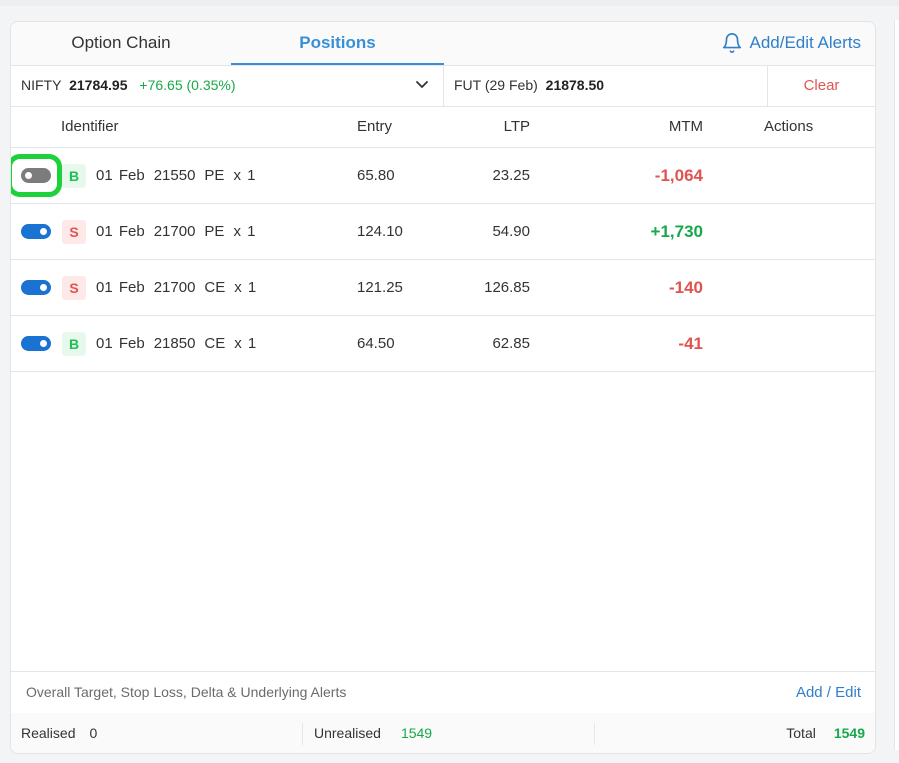 The image size is (899, 763). I want to click on mtm-cell: -140, so click(685, 287).